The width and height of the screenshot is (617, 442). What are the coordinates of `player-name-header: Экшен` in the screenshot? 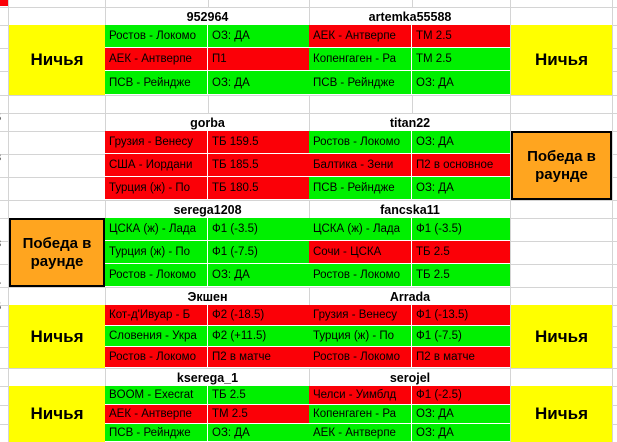 It's located at (207, 296).